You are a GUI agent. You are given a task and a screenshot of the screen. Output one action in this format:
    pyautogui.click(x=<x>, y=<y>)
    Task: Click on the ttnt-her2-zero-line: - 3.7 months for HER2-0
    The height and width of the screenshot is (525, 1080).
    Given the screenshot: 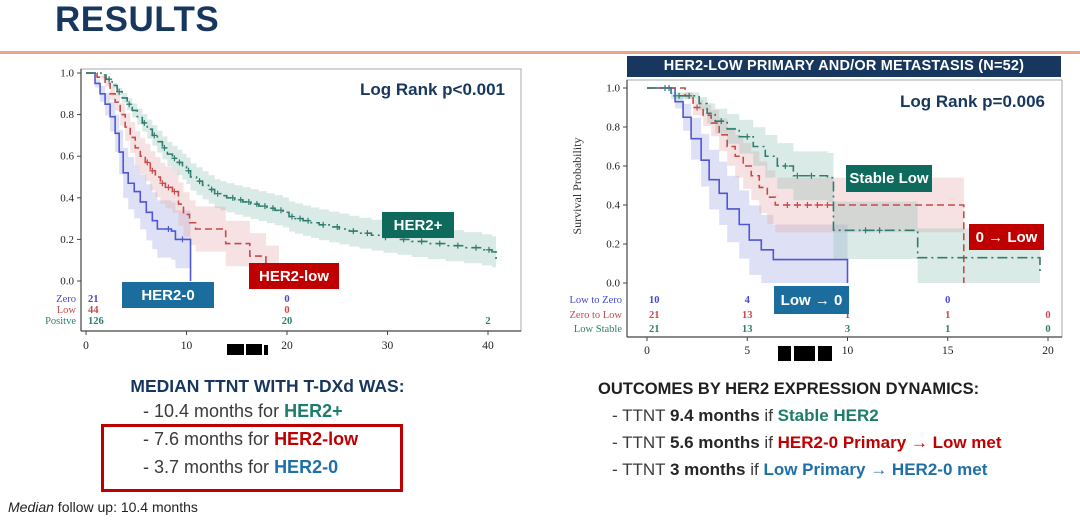 What is the action you would take?
    pyautogui.click(x=240, y=467)
    